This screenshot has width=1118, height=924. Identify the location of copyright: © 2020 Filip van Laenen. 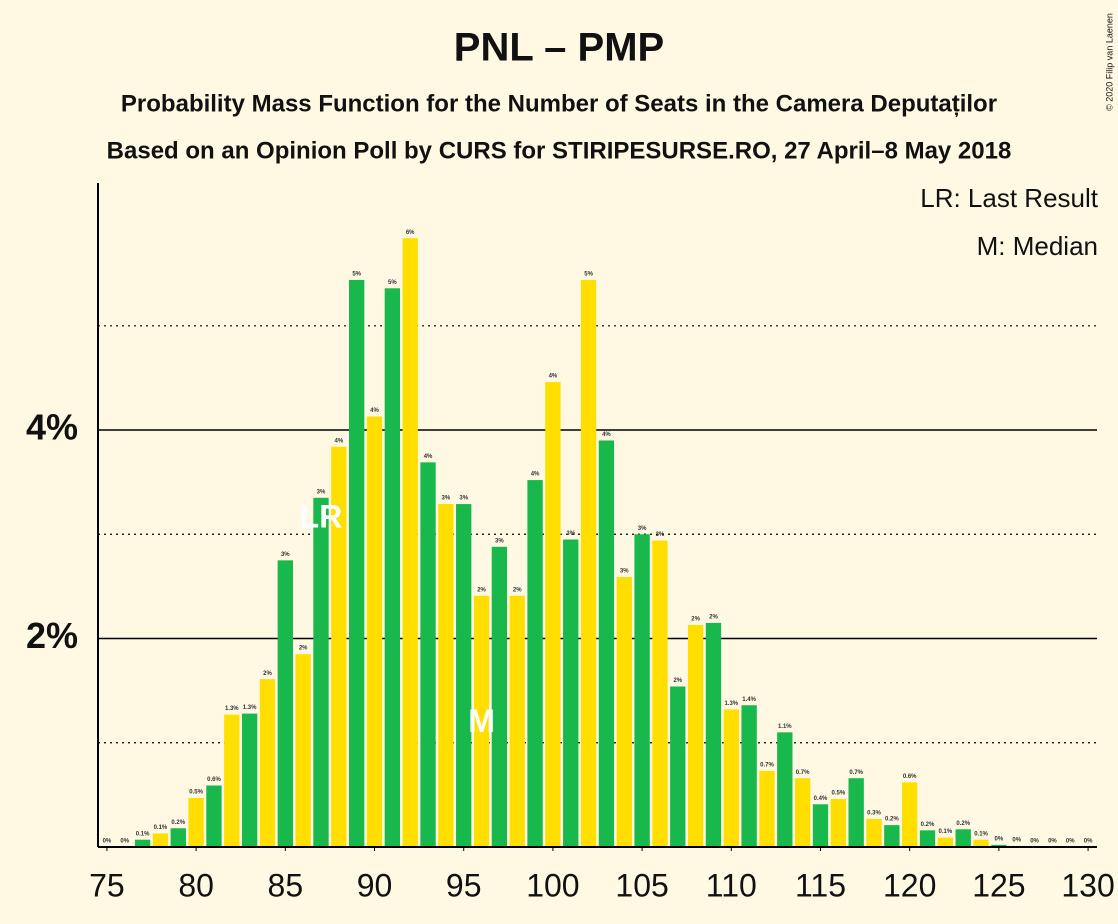
(1109, 62).